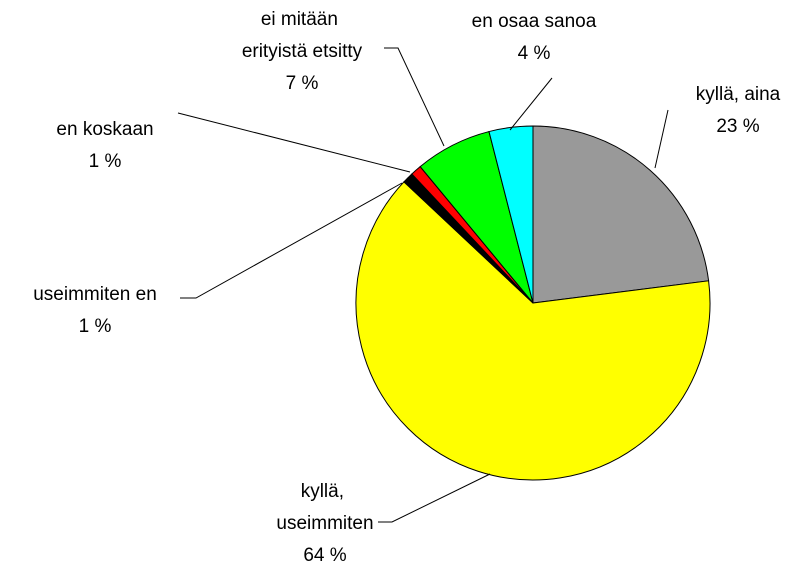  I want to click on category-label: kyllä, useimmiten, so click(324, 507).